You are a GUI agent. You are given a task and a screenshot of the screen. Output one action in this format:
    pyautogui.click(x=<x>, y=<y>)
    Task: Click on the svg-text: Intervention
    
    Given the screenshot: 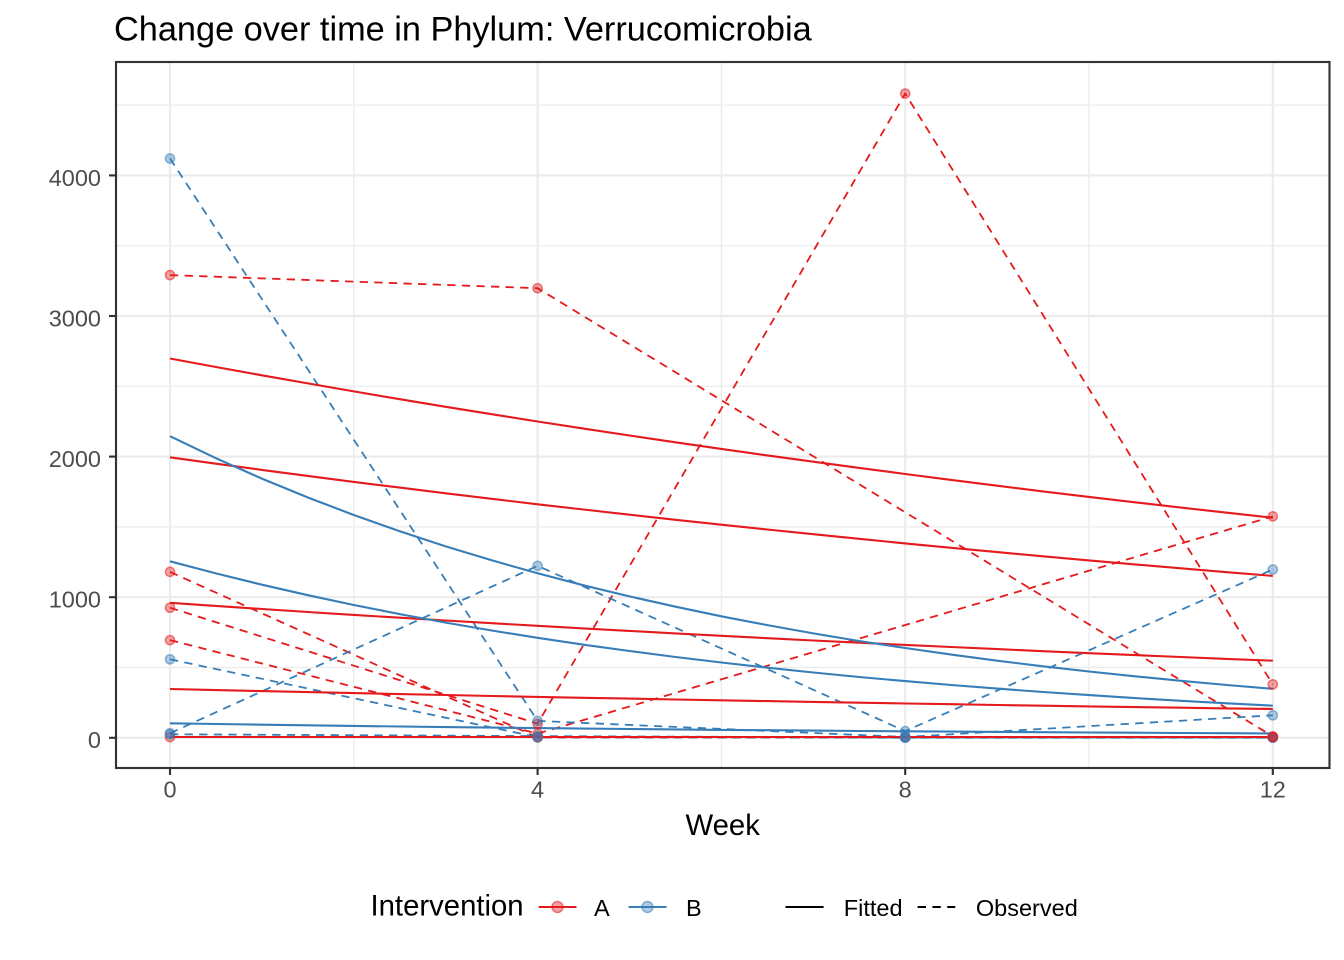 What is the action you would take?
    pyautogui.click(x=447, y=906)
    